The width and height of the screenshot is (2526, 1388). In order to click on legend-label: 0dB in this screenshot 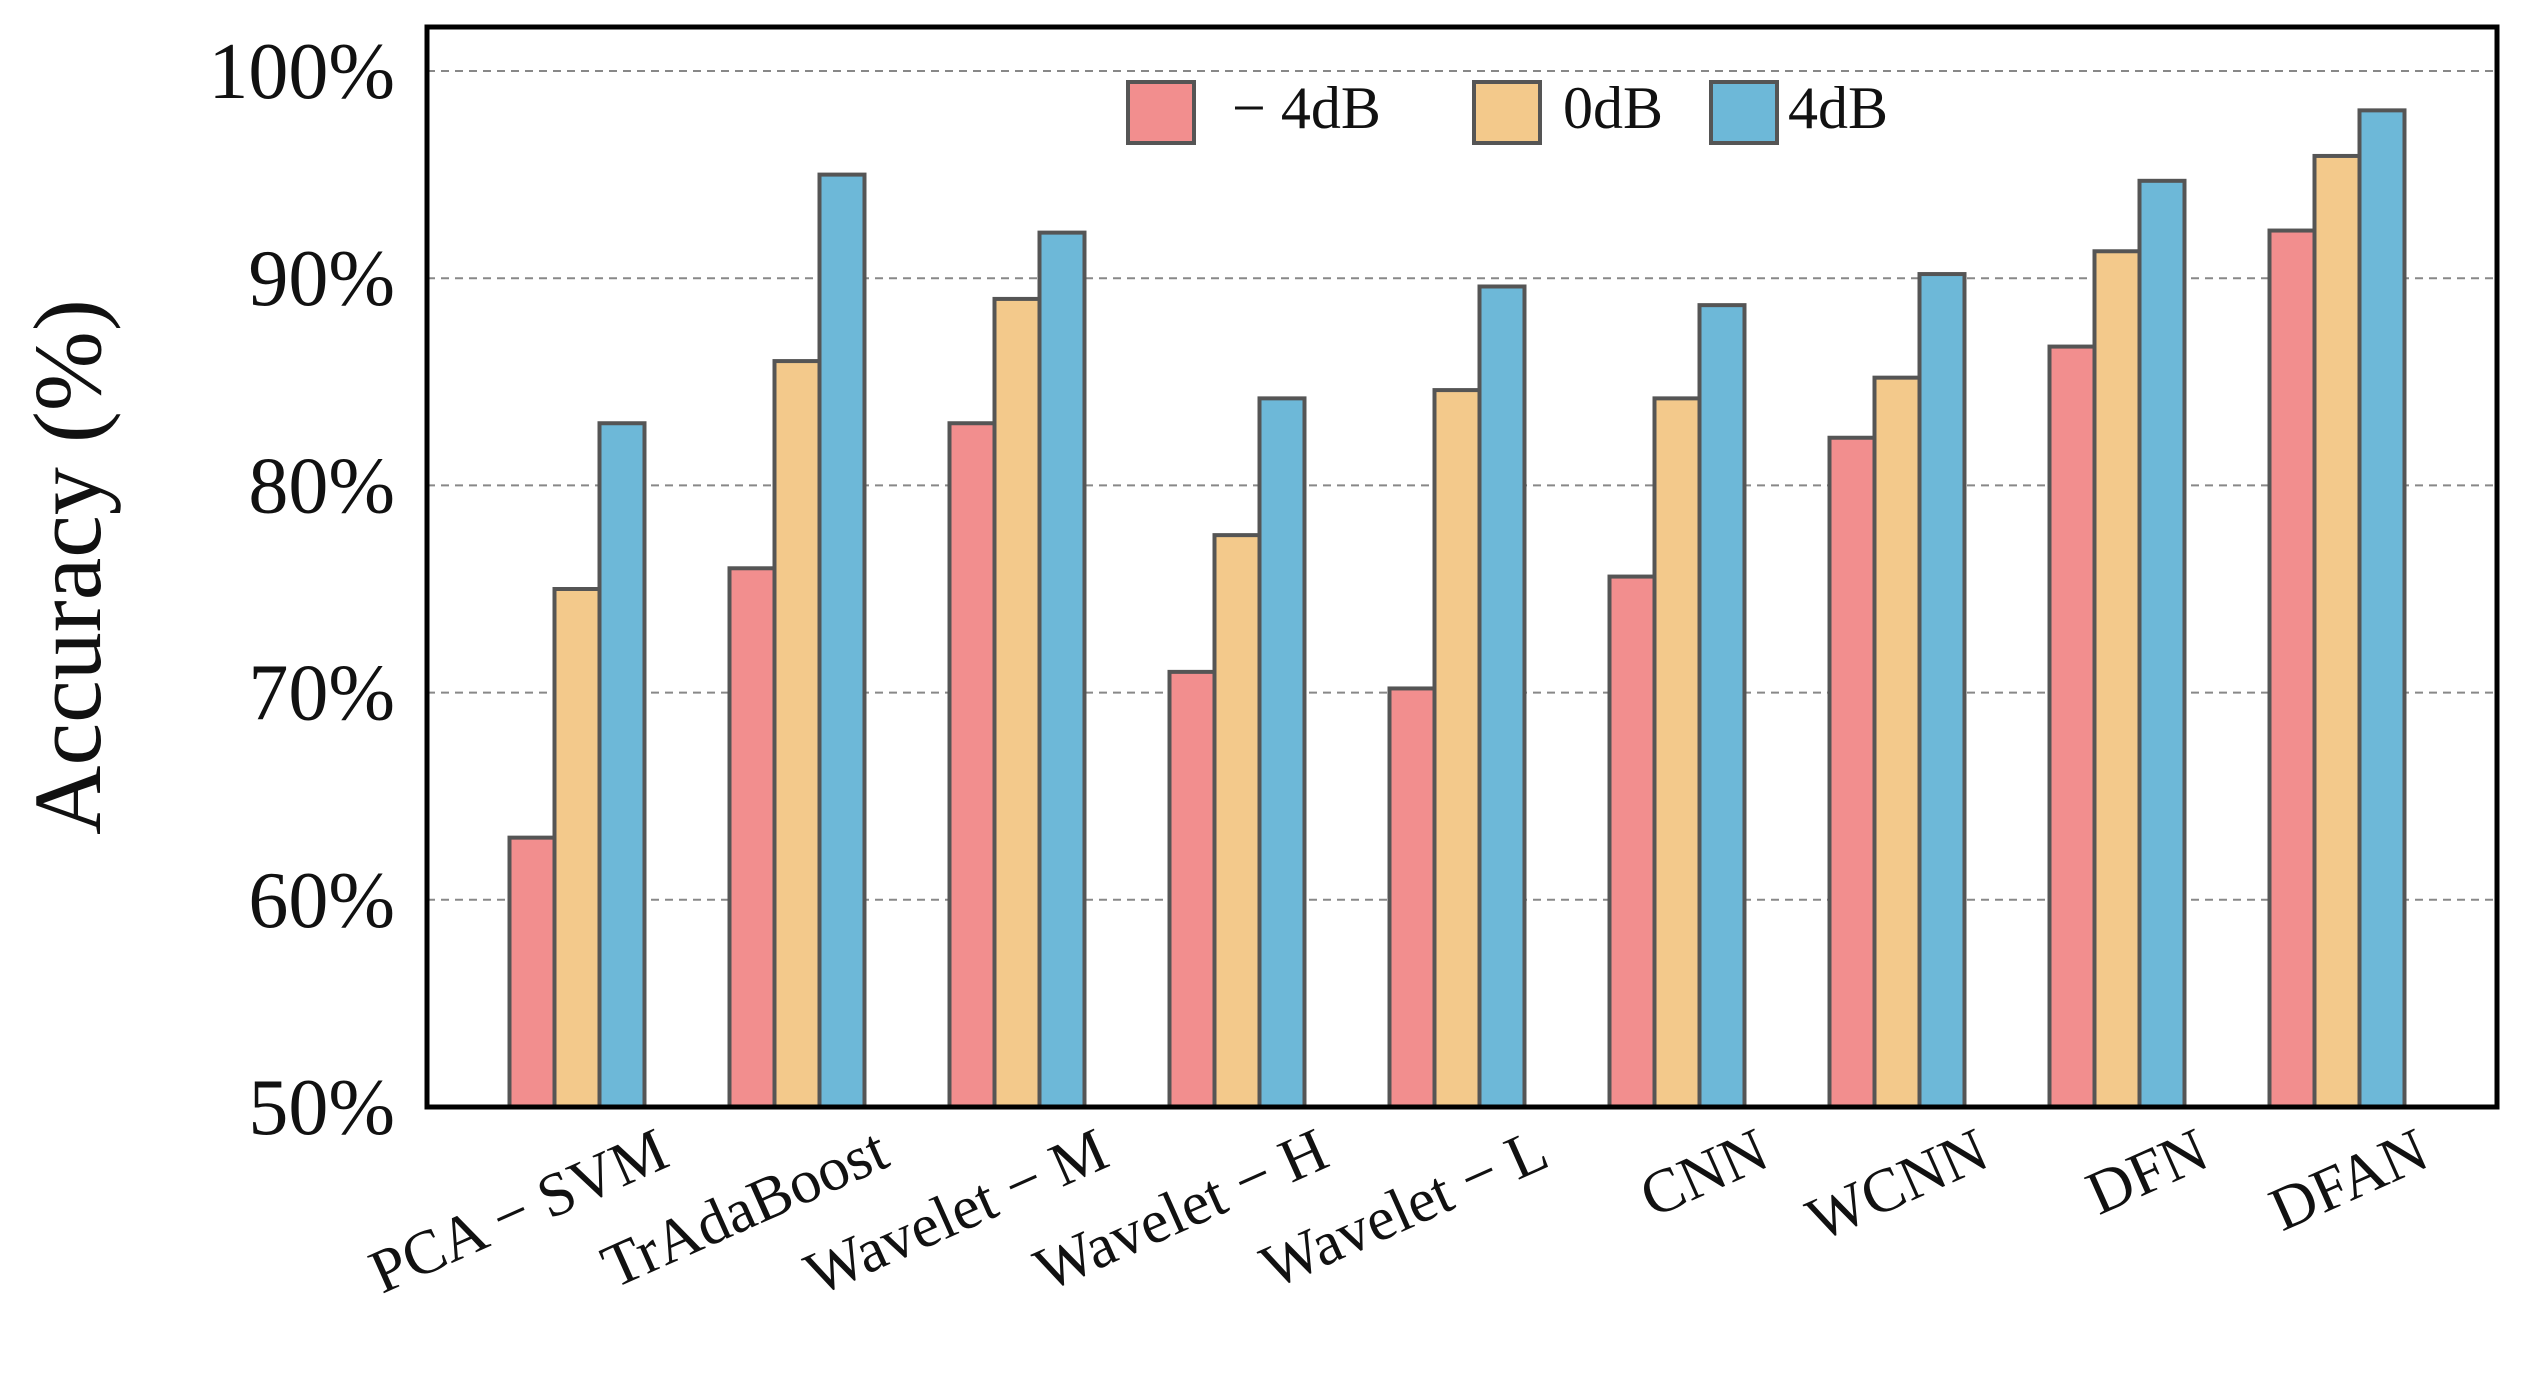, I will do `click(1613, 108)`.